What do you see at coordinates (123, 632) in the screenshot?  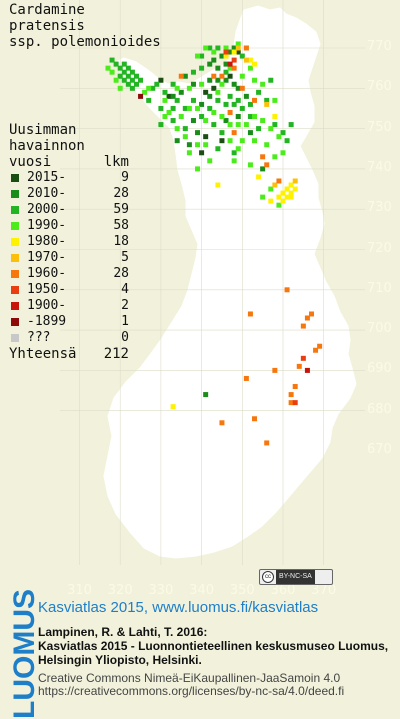 I see `citation-line-1: Lampinen, R. & Lahti, T. 2016:` at bounding box center [123, 632].